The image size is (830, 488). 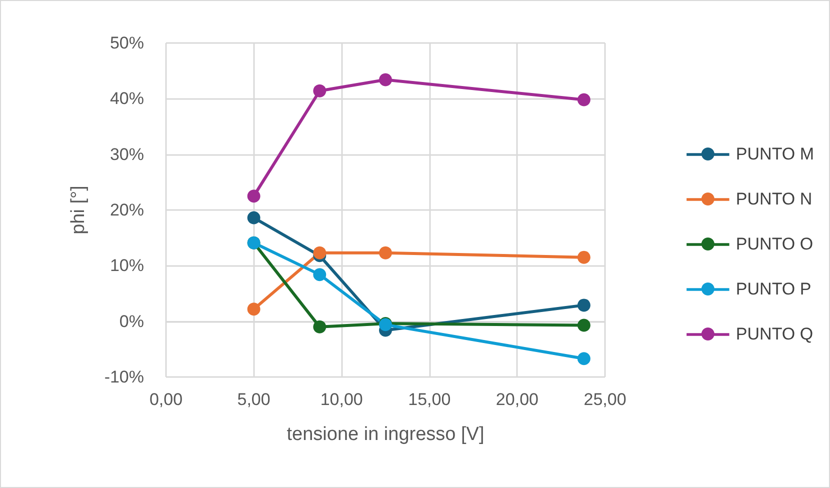 I want to click on legend-label: PUNTO P, so click(x=774, y=289).